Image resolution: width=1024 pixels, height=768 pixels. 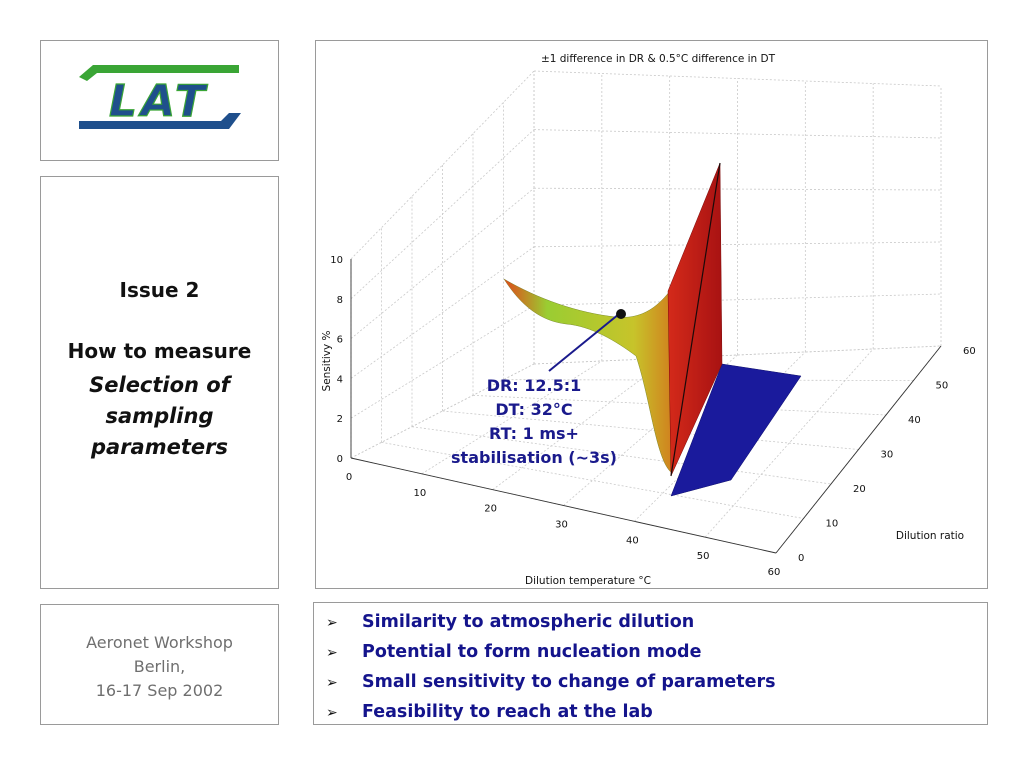 I want to click on bullet-item: ➢ Feasibility to reach at the lab, so click(x=656, y=713).